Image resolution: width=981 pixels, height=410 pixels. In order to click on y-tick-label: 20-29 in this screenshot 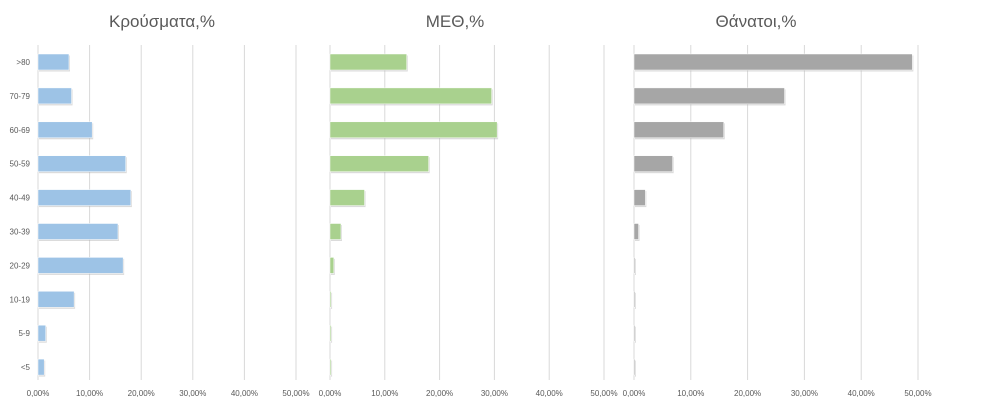, I will do `click(20, 265)`.